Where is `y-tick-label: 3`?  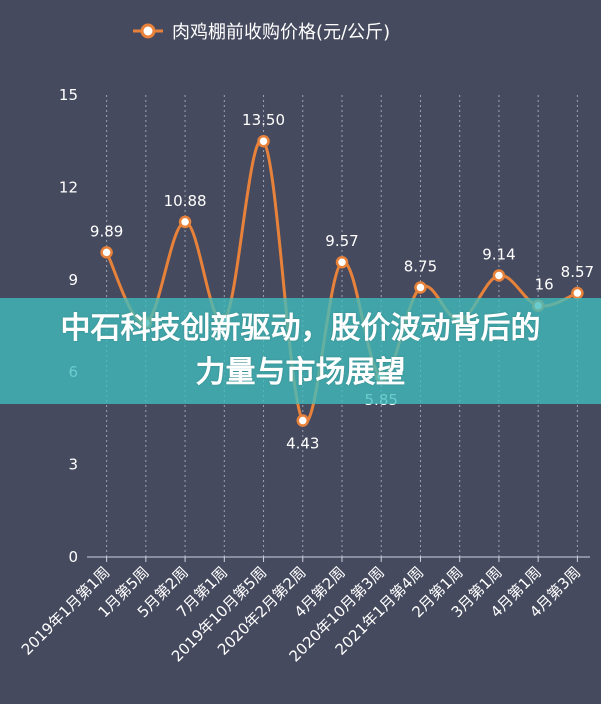 y-tick-label: 3 is located at coordinates (73, 465).